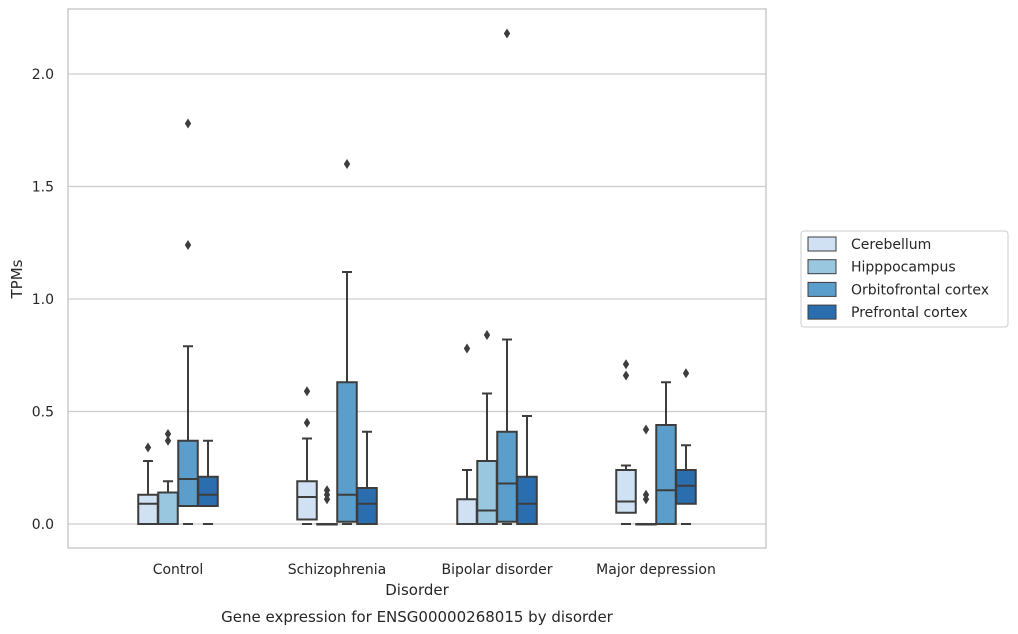 The image size is (1018, 634). Describe the element at coordinates (17, 279) in the screenshot. I see `y-axis-title: TPMs` at that location.